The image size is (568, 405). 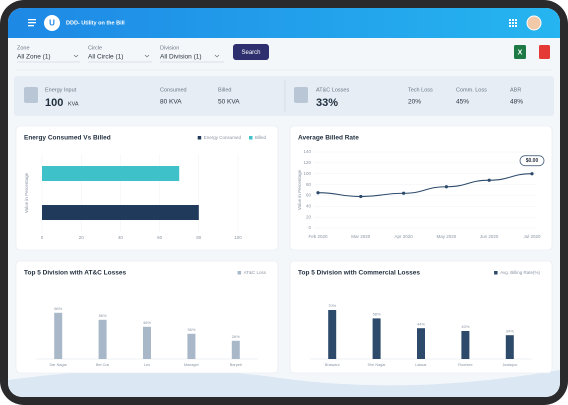 I want to click on value-label: 36%, so click(x=191, y=329).